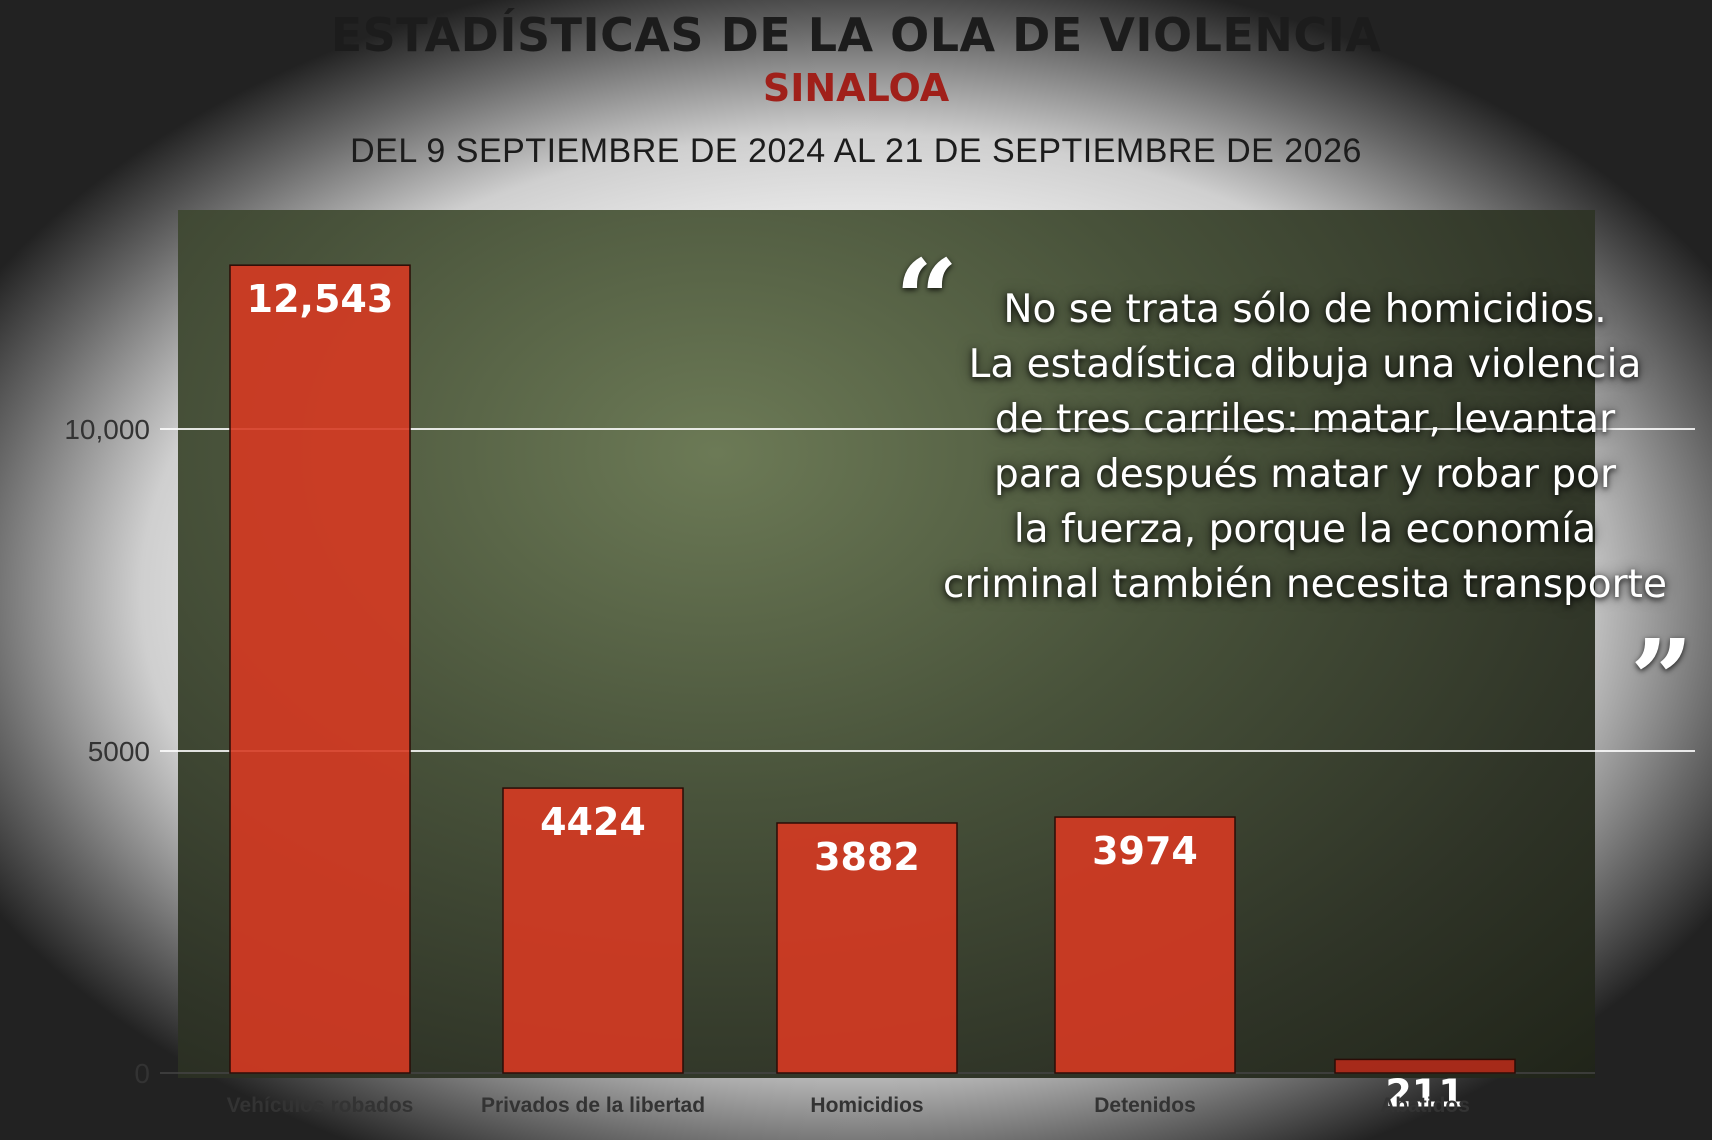 The image size is (1712, 1140). Describe the element at coordinates (593, 1105) in the screenshot. I see `x-category-label: Privados de la libertad` at that location.